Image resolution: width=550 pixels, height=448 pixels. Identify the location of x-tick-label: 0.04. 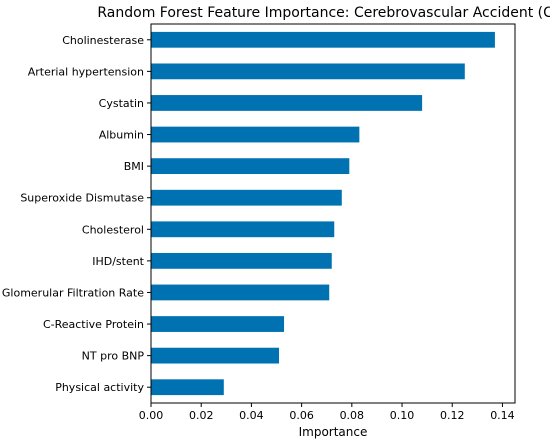
(251, 415).